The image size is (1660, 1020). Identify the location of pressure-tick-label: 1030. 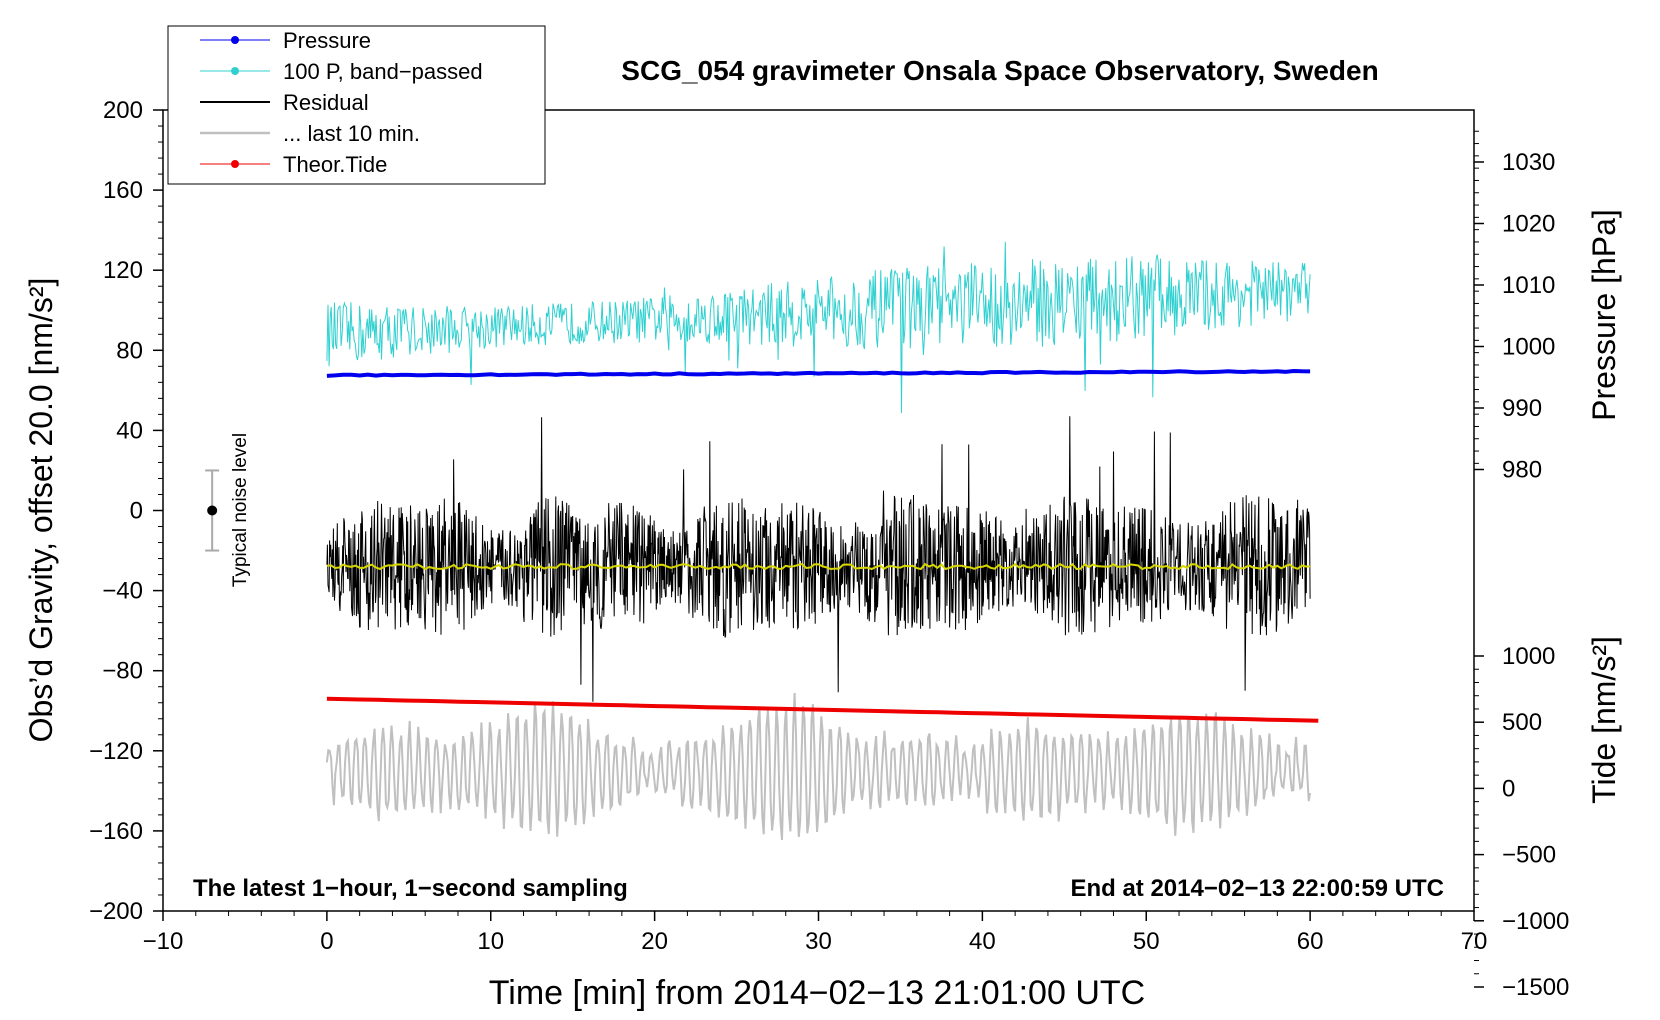
(1528, 162).